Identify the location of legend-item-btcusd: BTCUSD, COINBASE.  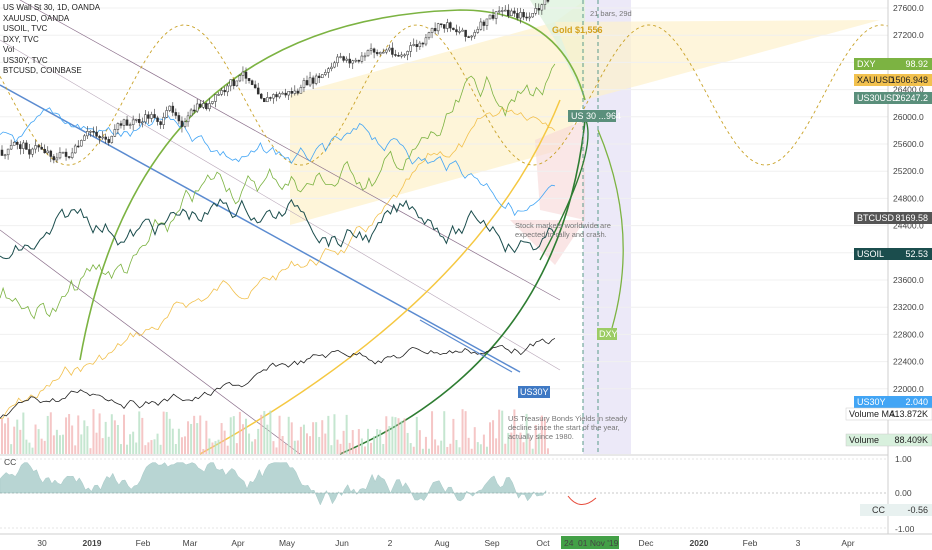
(42, 70).